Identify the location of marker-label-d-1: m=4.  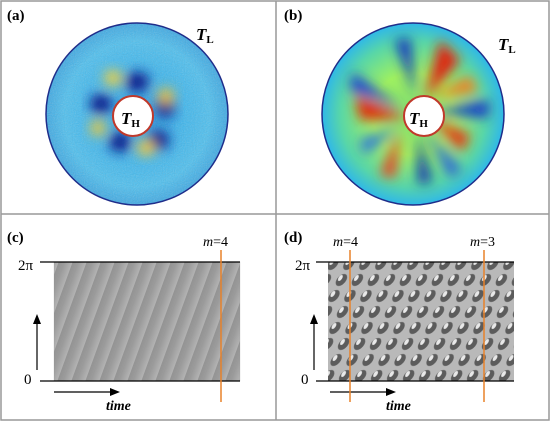
(345, 242).